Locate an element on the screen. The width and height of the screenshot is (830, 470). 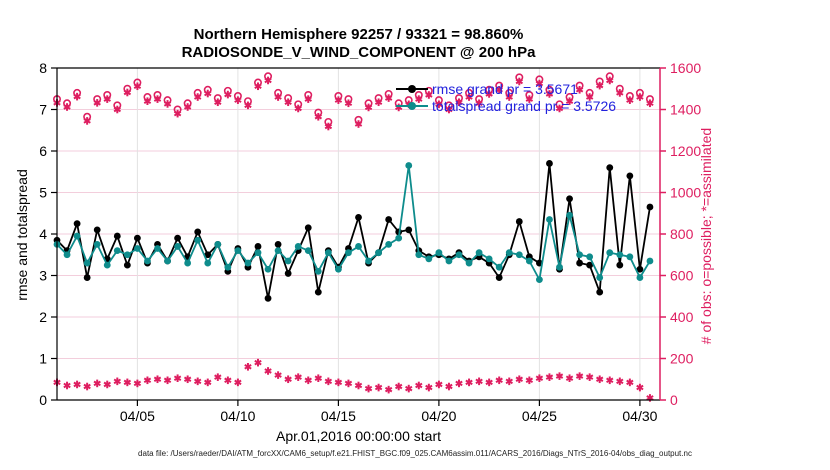
svg-text: 1 is located at coordinates (43, 359).